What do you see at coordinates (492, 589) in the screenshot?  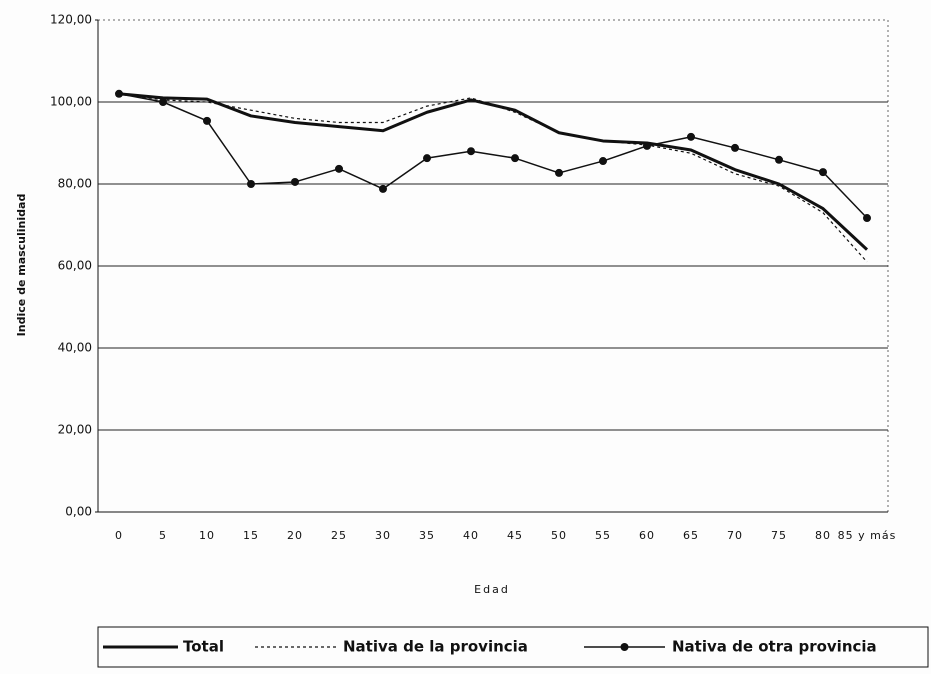 I see `x-axis-label: Edad` at bounding box center [492, 589].